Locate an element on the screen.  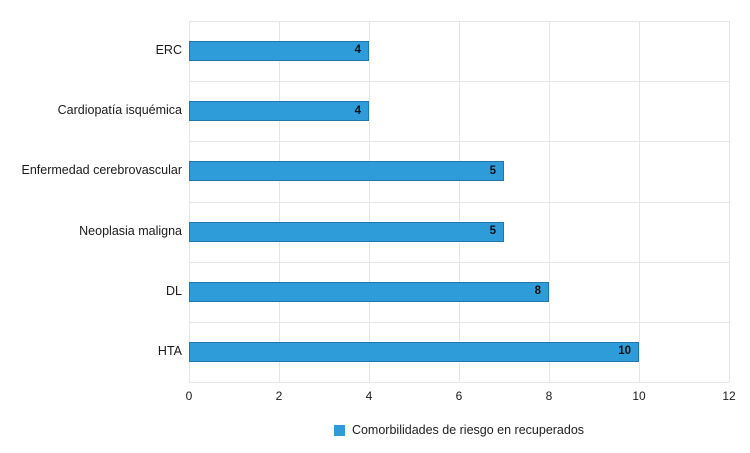
x-tick-label-0: 0 is located at coordinates (189, 396).